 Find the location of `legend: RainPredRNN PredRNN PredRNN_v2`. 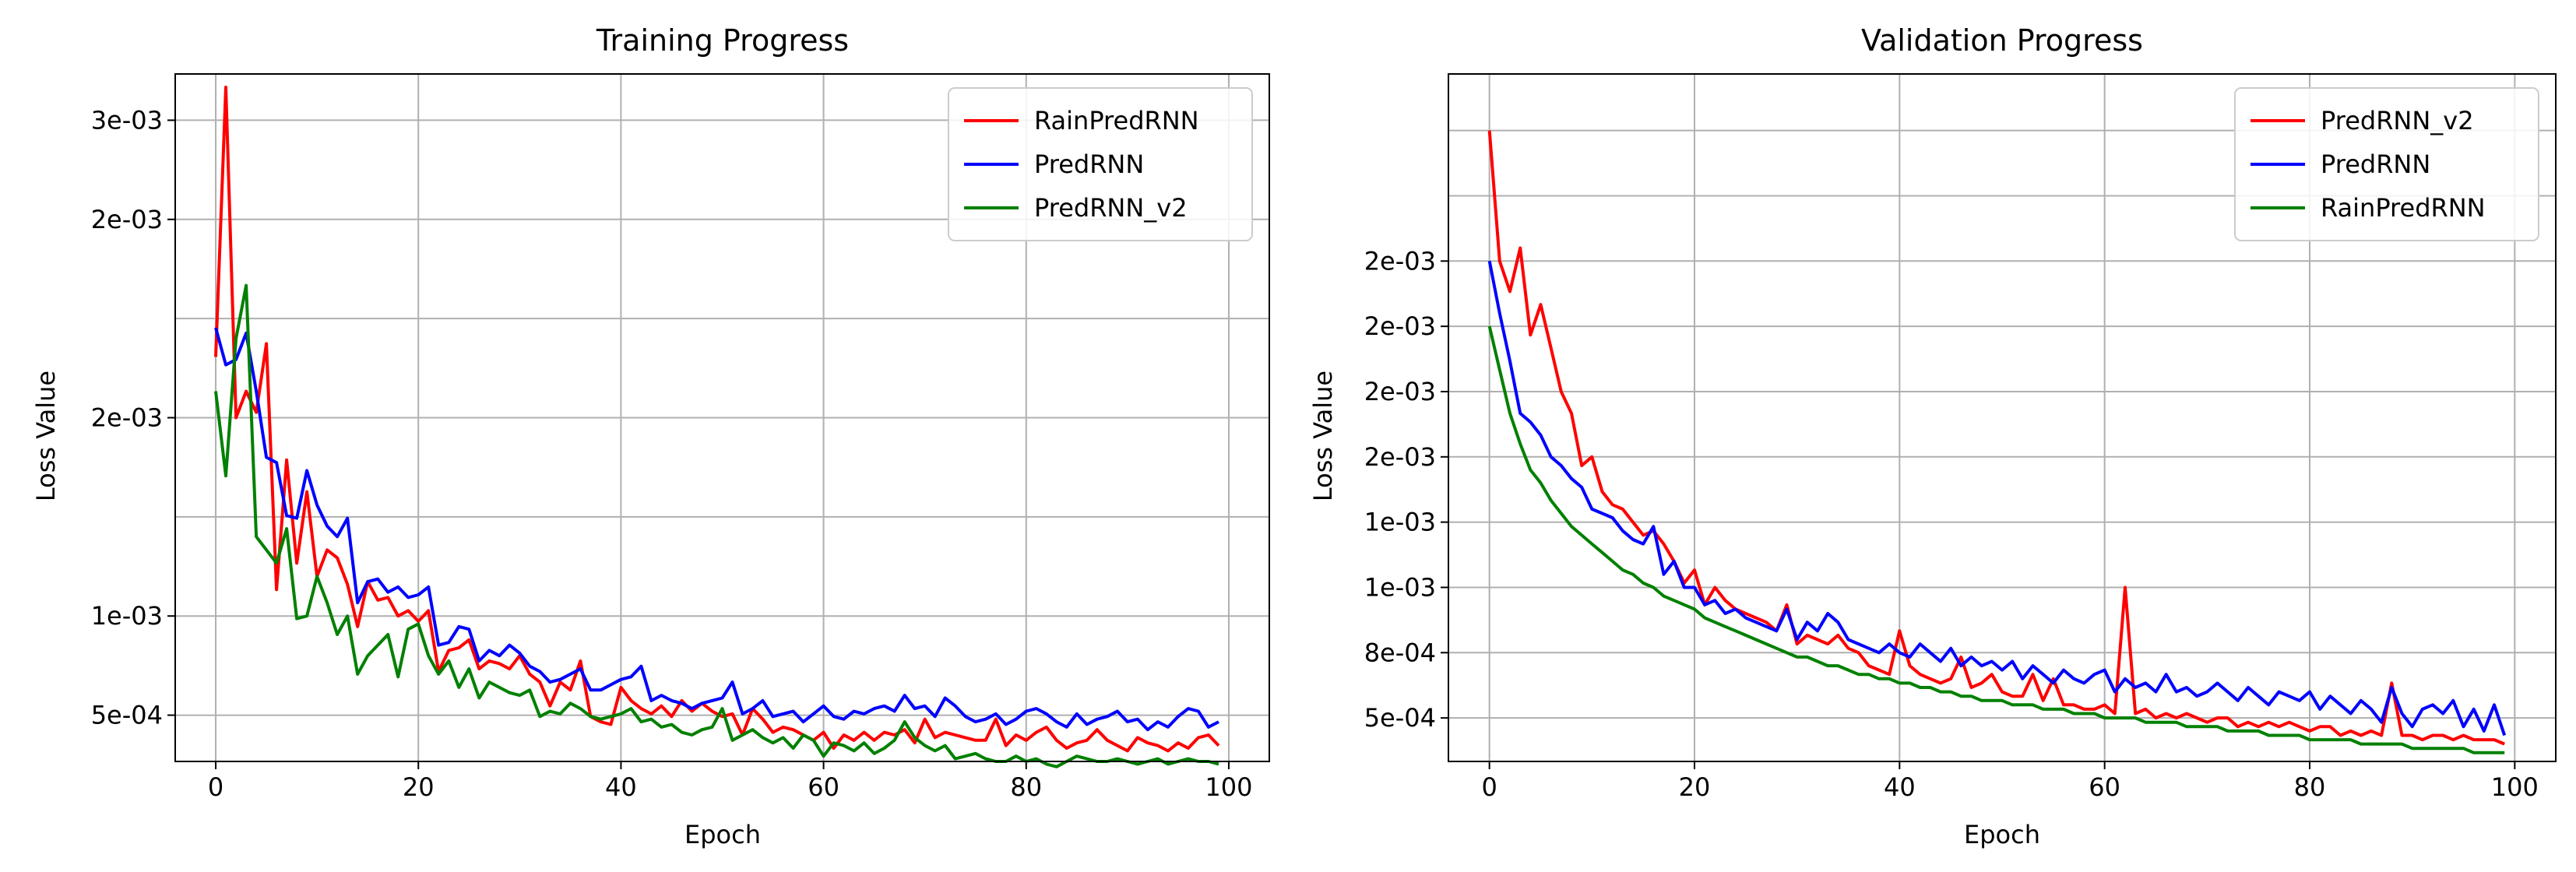

legend: RainPredRNN PredRNN PredRNN_v2 is located at coordinates (1100, 164).